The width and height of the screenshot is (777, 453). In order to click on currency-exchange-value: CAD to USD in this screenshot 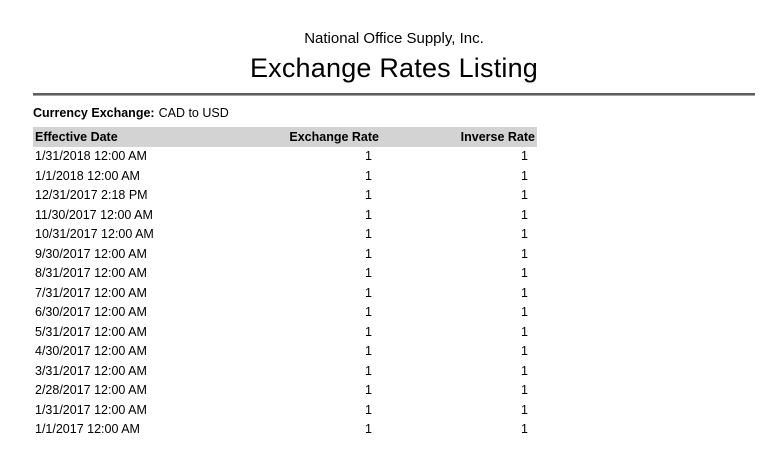, I will do `click(193, 113)`.